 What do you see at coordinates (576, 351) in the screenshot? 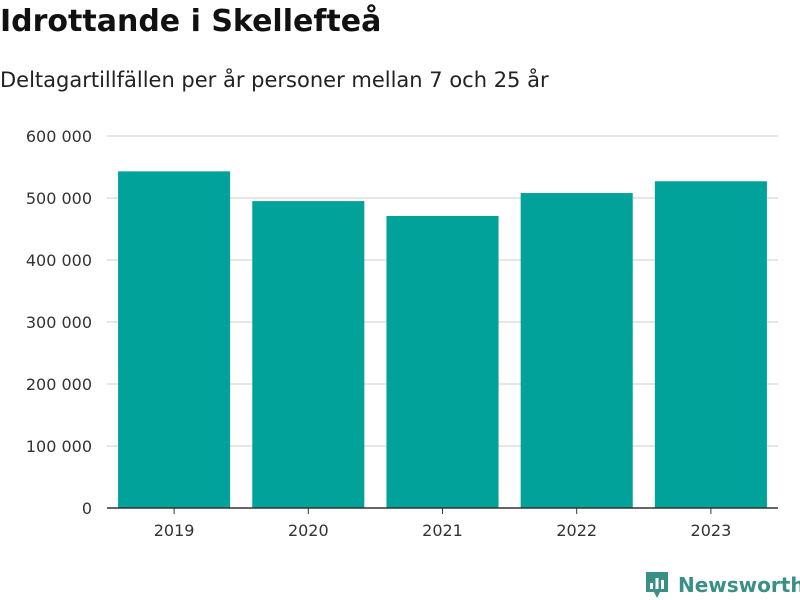
I see `bar-2022` at bounding box center [576, 351].